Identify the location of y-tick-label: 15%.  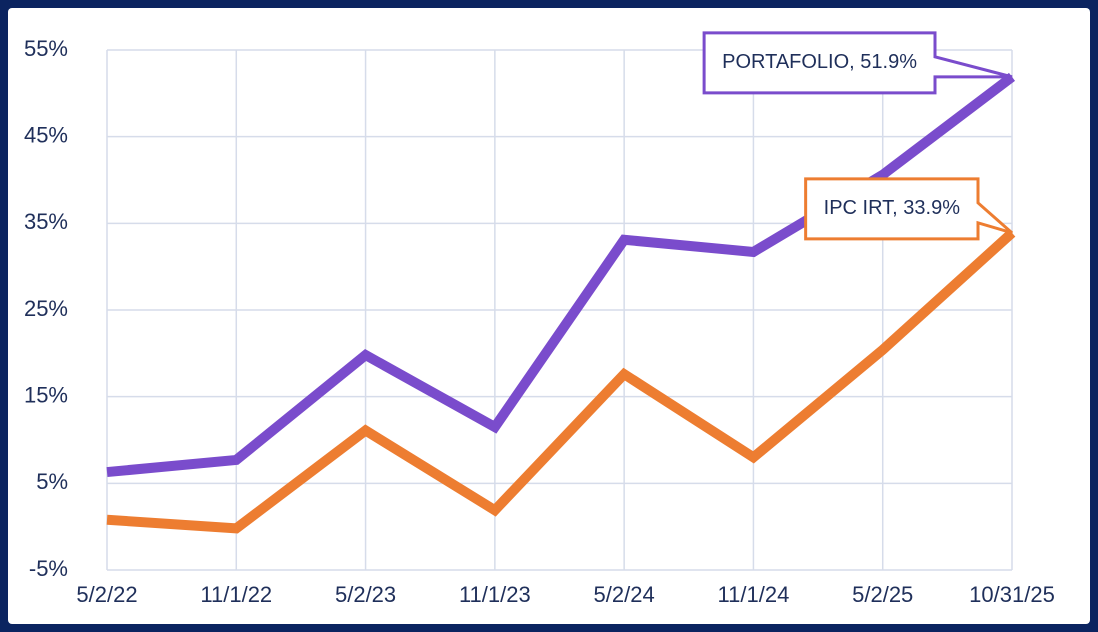
(46, 394).